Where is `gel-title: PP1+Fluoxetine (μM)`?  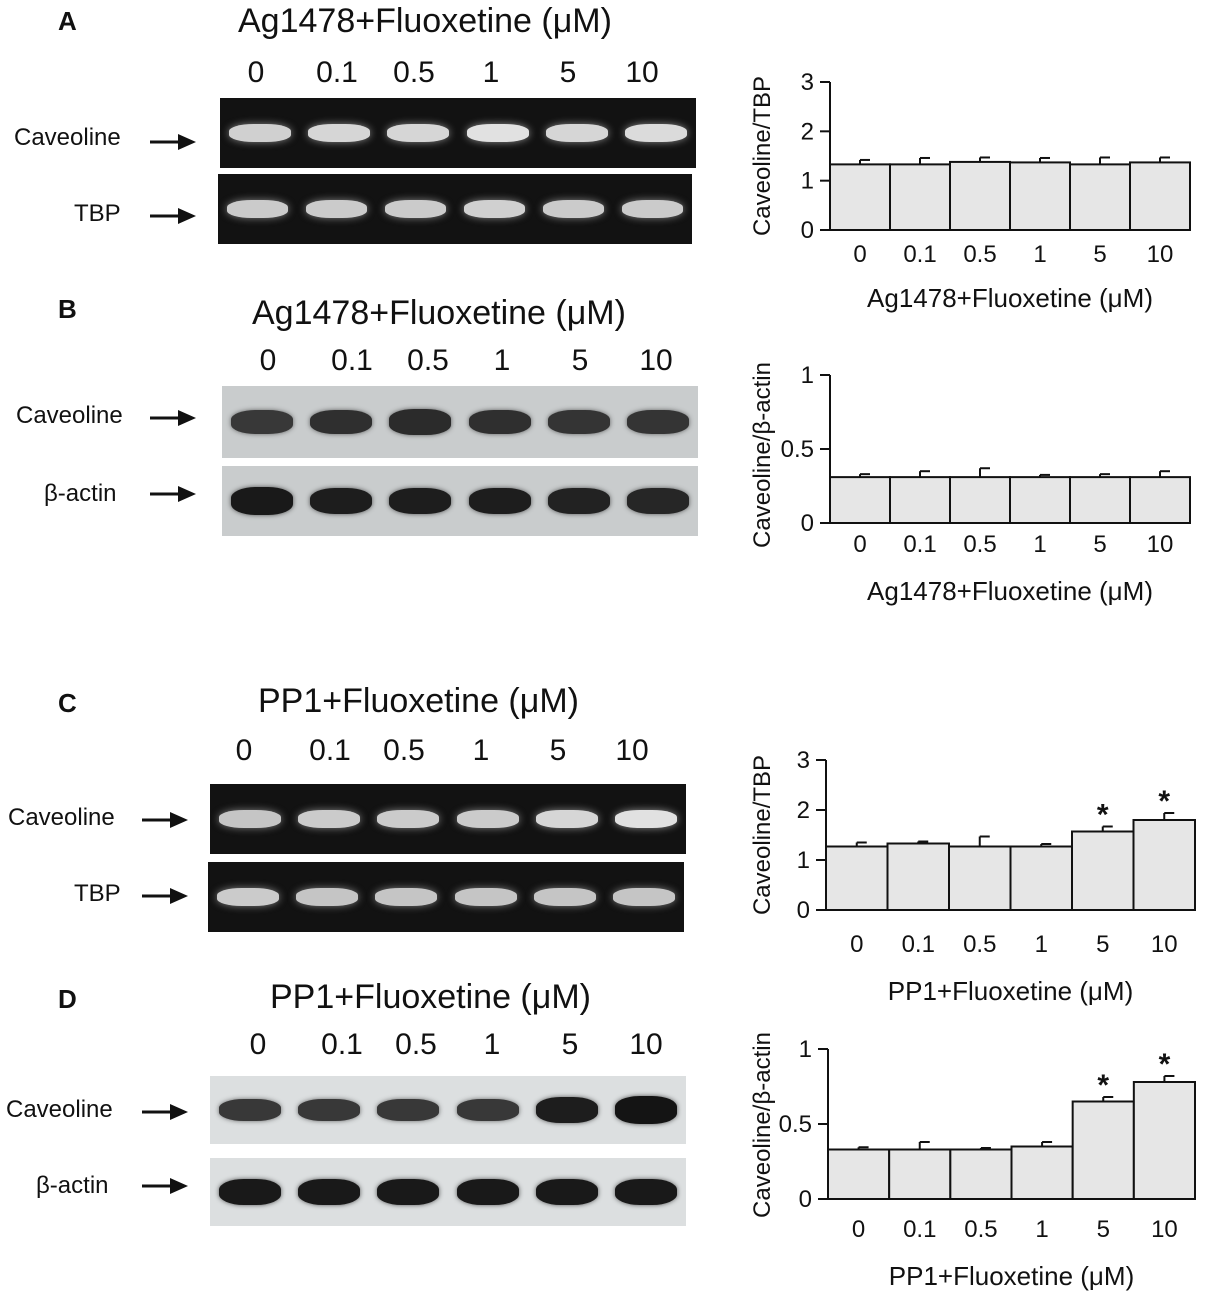 gel-title: PP1+Fluoxetine (μM) is located at coordinates (418, 701).